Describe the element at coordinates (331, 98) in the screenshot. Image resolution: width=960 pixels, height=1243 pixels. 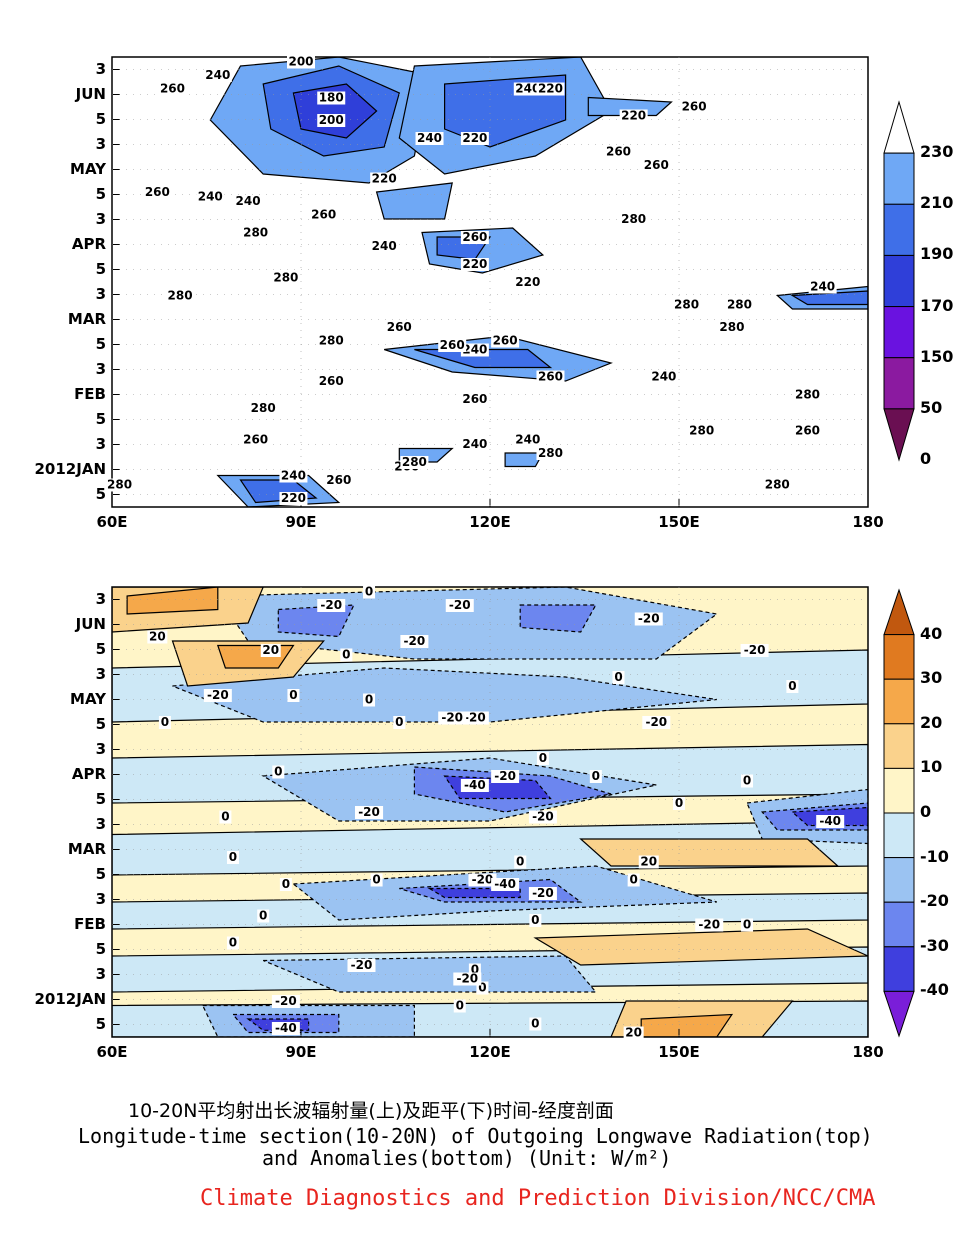
I see `svg-text: 180` at that location.